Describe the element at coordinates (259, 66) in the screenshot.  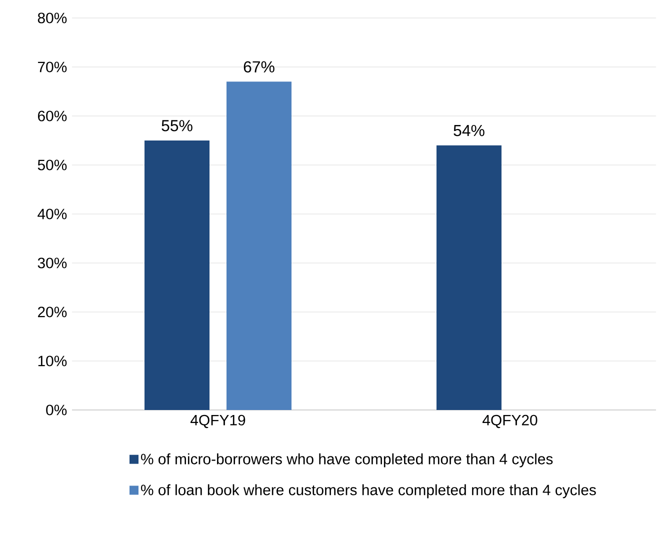
I see `data-label: 67%` at that location.